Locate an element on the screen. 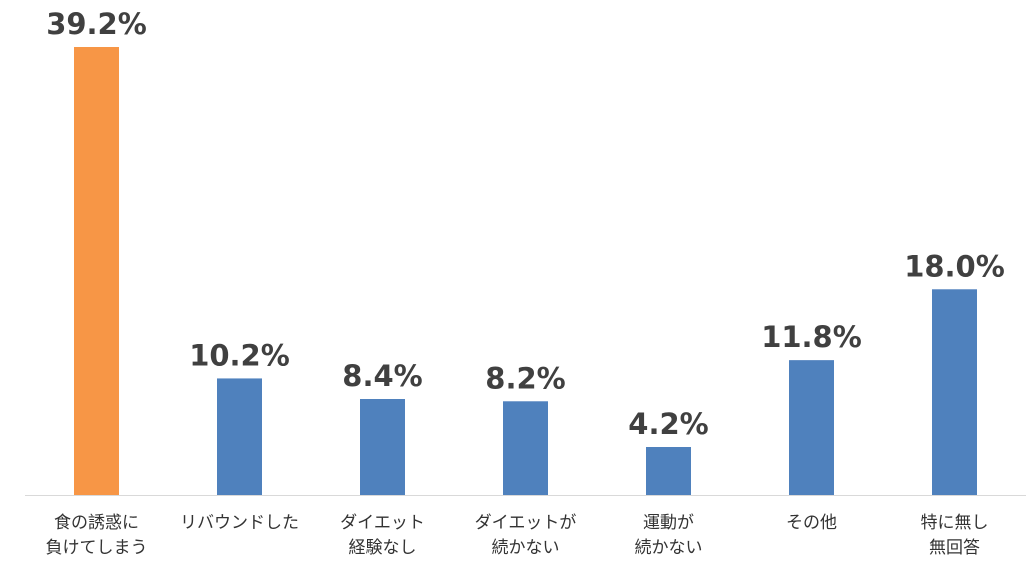 The image size is (1026, 573). category-label-2: リバウンドした is located at coordinates (239, 523).